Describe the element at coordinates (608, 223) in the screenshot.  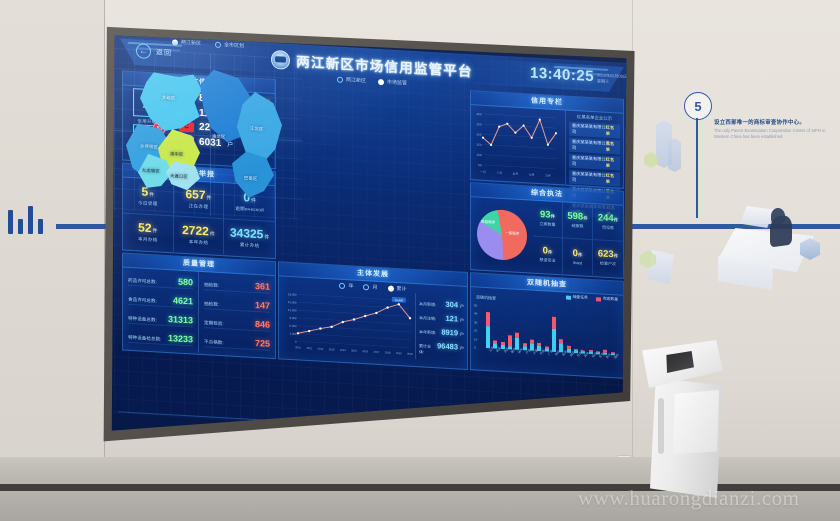
I see `enforcement-stat-cell: 244件 罚没款` at that location.